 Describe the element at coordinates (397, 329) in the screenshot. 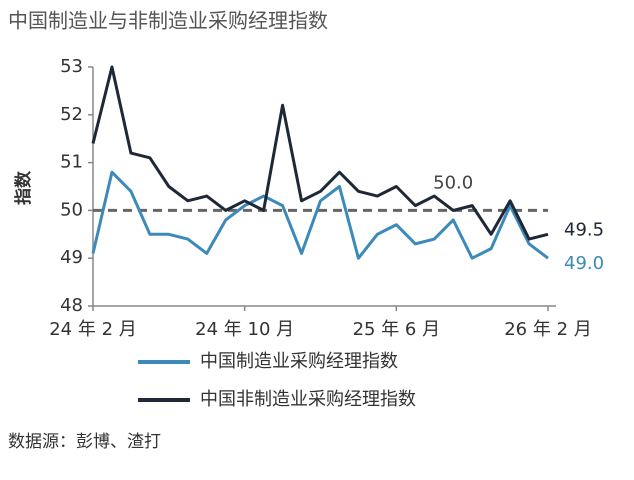

I see `x-tick-label: 25 年 6 月` at that location.